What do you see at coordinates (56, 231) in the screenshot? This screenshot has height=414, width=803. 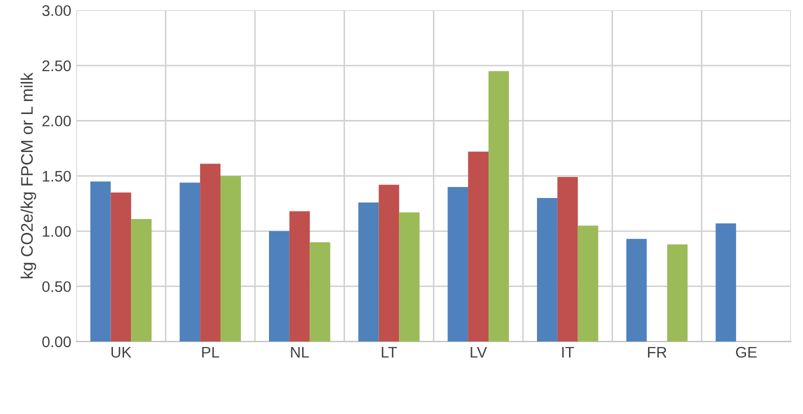 I see `y-tick-label: 1.00` at bounding box center [56, 231].